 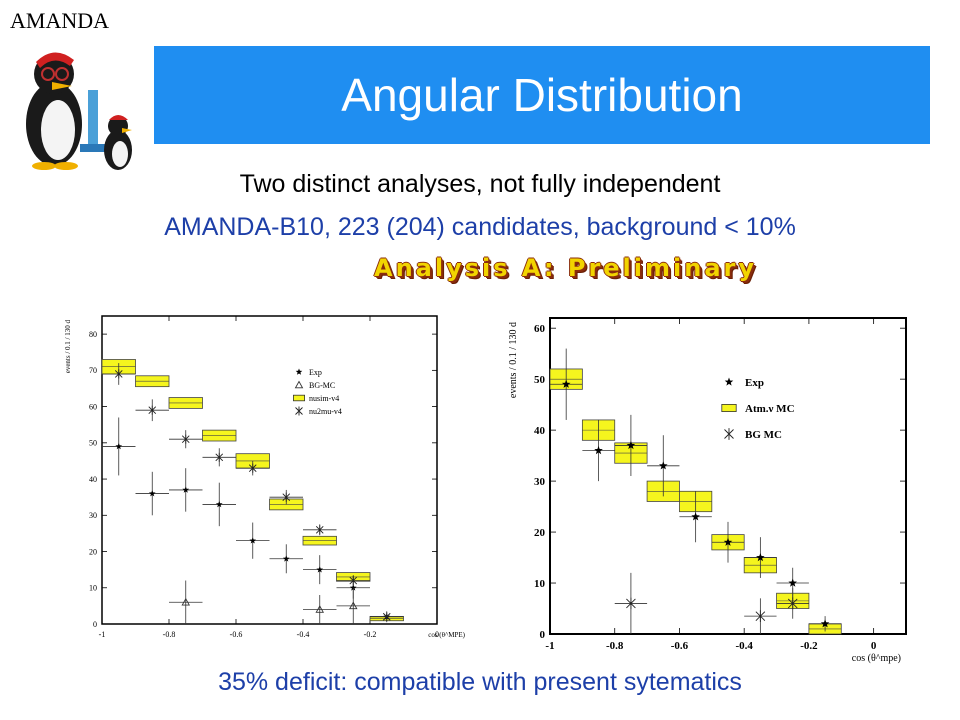 I want to click on y-tick-label: 70, so click(x=93, y=370).